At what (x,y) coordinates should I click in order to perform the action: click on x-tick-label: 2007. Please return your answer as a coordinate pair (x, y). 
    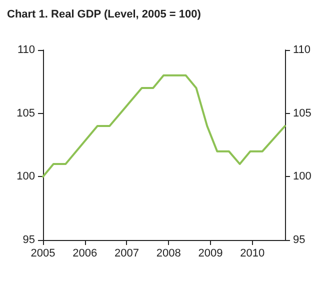
    Looking at the image, I should click on (126, 254).